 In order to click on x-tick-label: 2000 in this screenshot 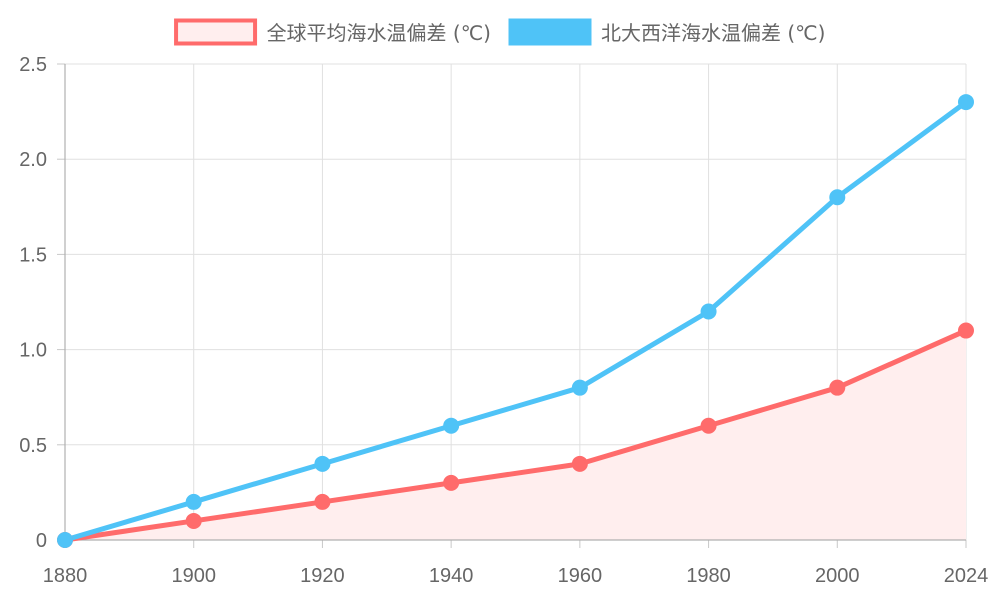, I will do `click(837, 576)`.